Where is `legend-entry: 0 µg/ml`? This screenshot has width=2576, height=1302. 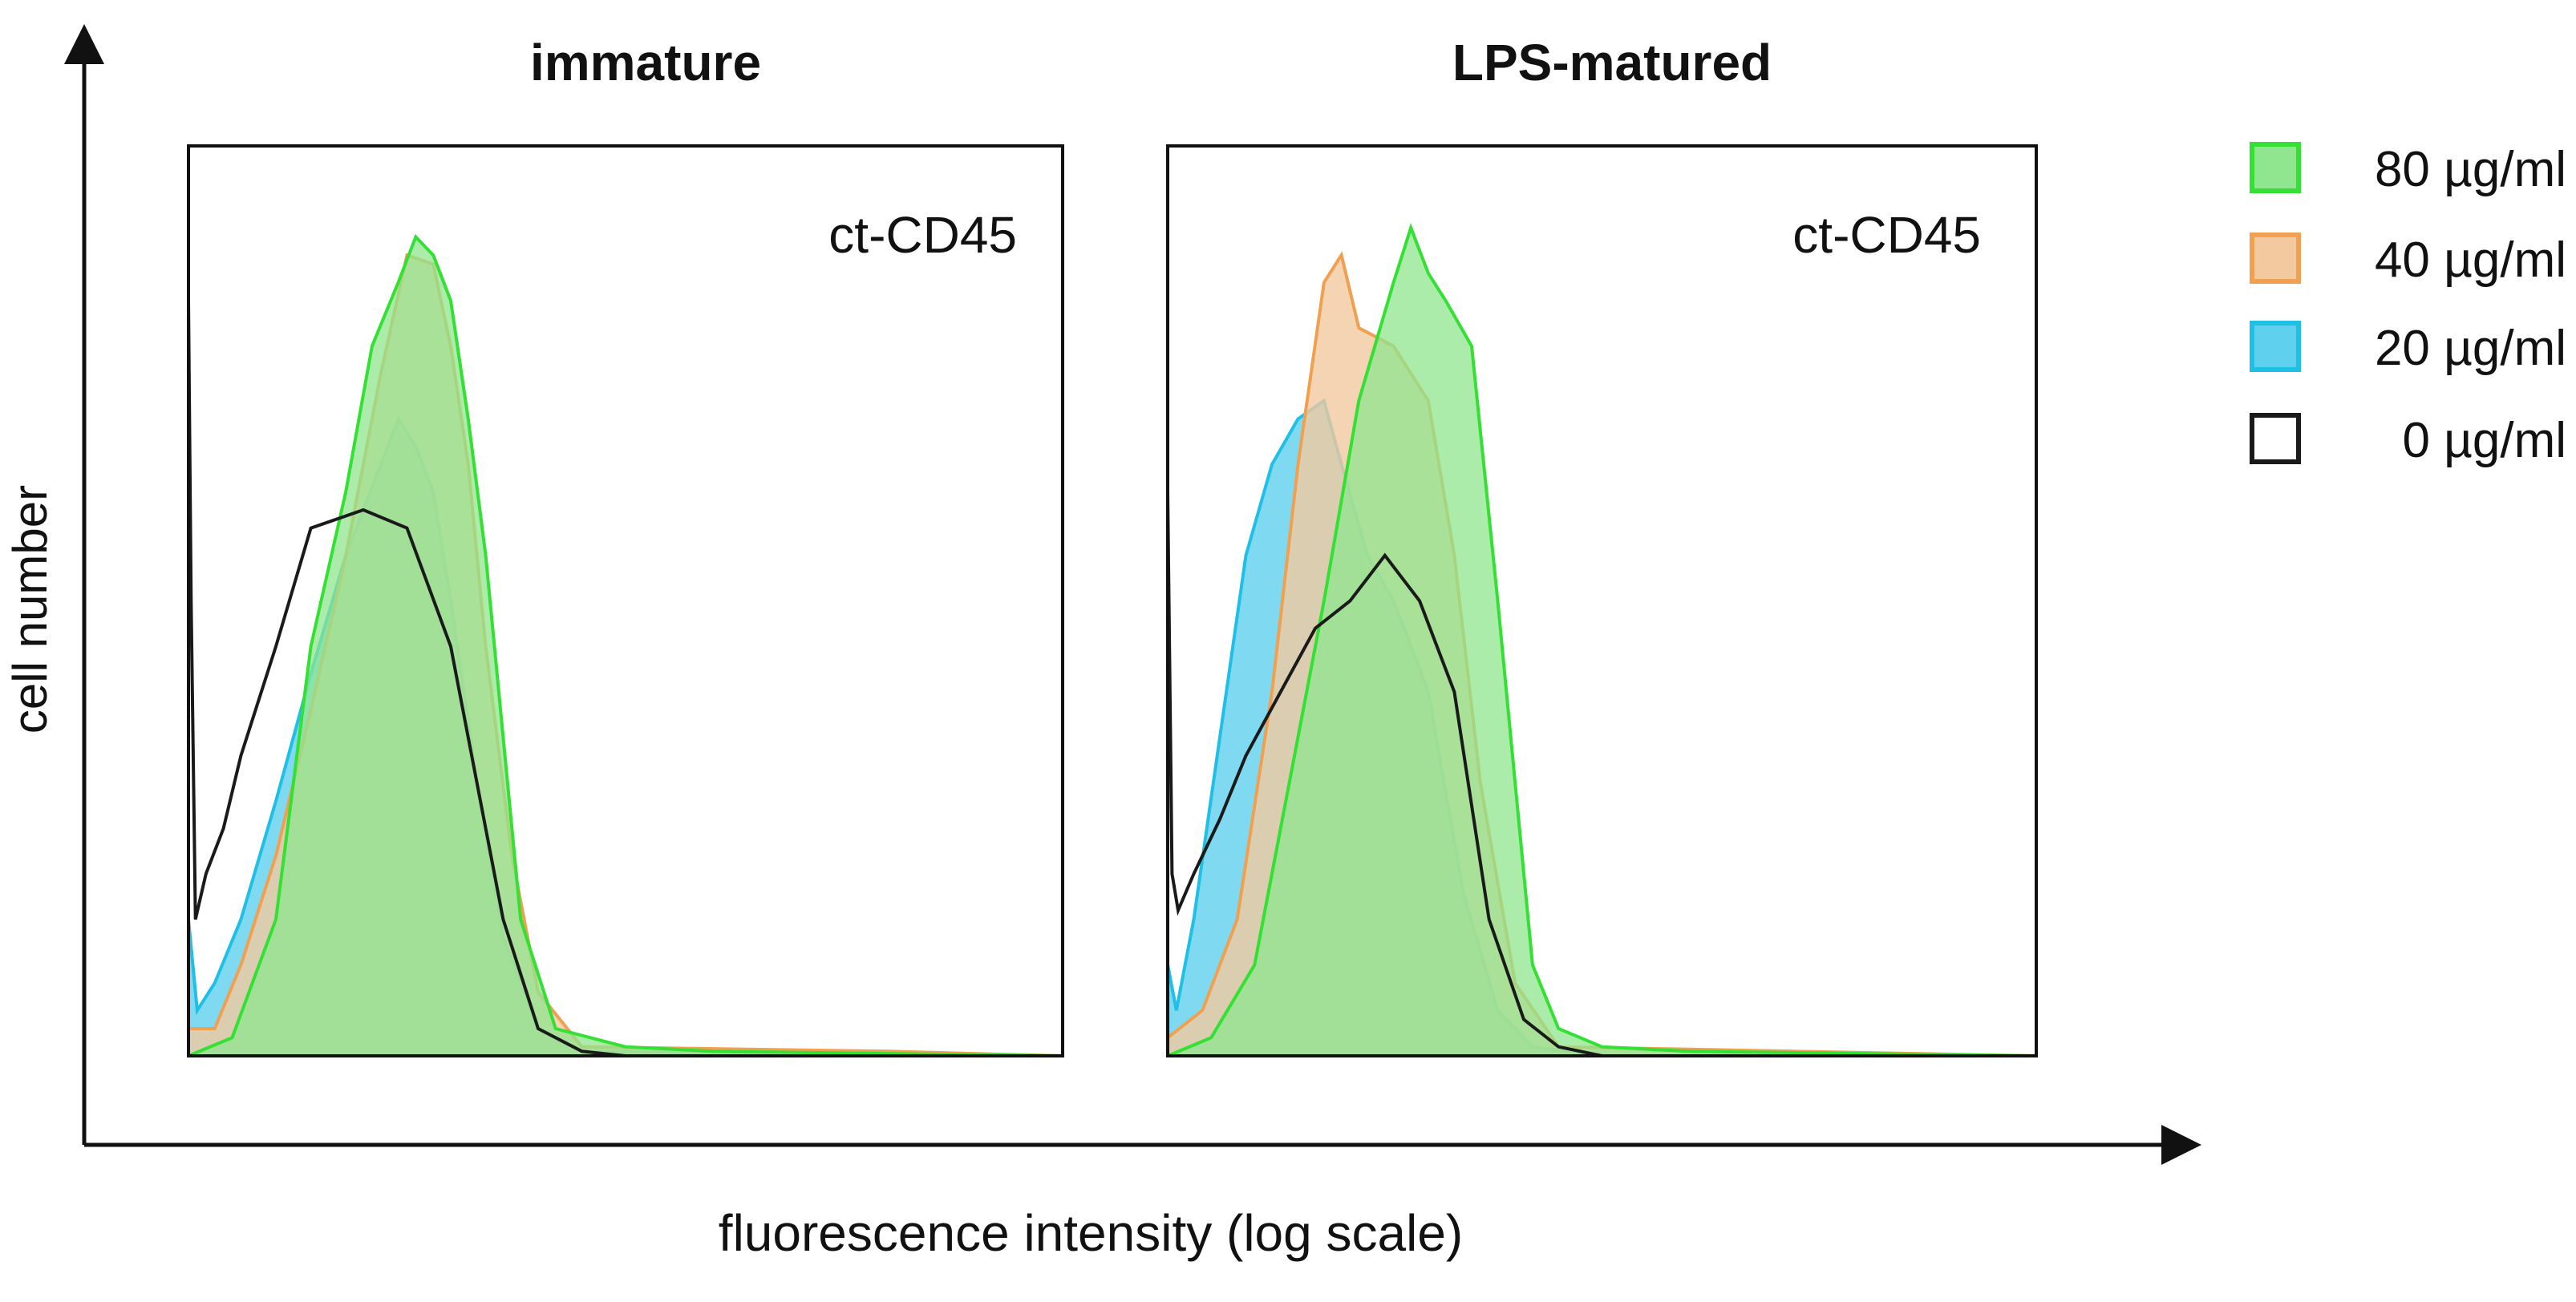
legend-entry: 0 µg/ml is located at coordinates (2408, 441).